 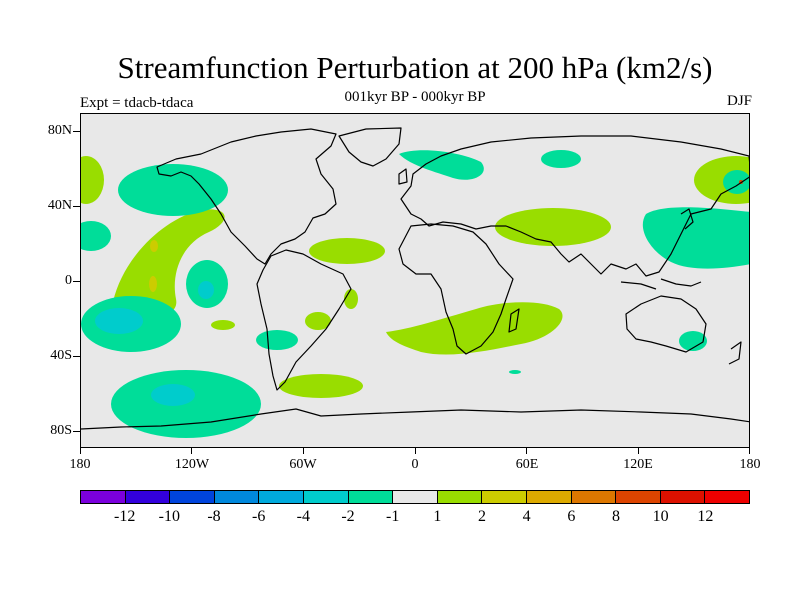 I want to click on colorbar-label: 8, so click(x=616, y=516).